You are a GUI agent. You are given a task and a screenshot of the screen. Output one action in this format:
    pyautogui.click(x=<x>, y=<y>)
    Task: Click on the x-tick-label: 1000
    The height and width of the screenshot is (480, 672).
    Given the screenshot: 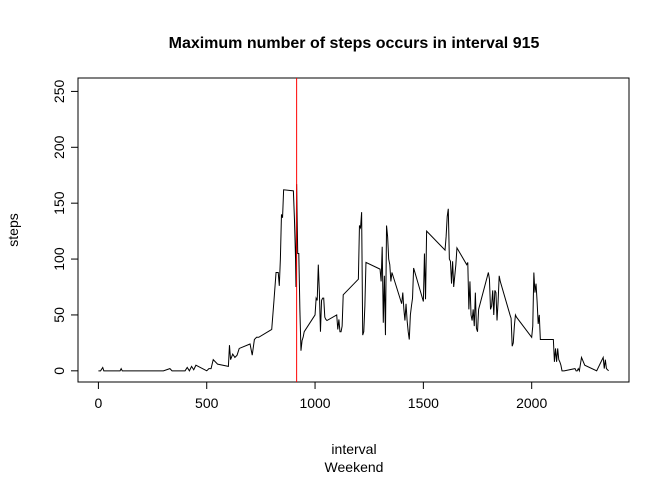 What is the action you would take?
    pyautogui.click(x=314, y=403)
    